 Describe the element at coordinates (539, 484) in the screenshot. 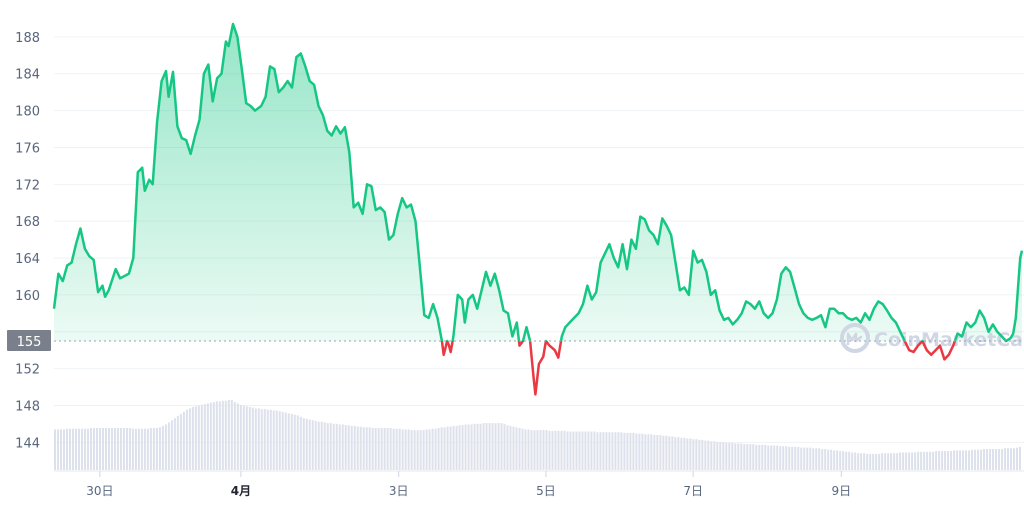

I see `x-axis-ticks: 30日 4月 3日 5日 7日 9日` at that location.